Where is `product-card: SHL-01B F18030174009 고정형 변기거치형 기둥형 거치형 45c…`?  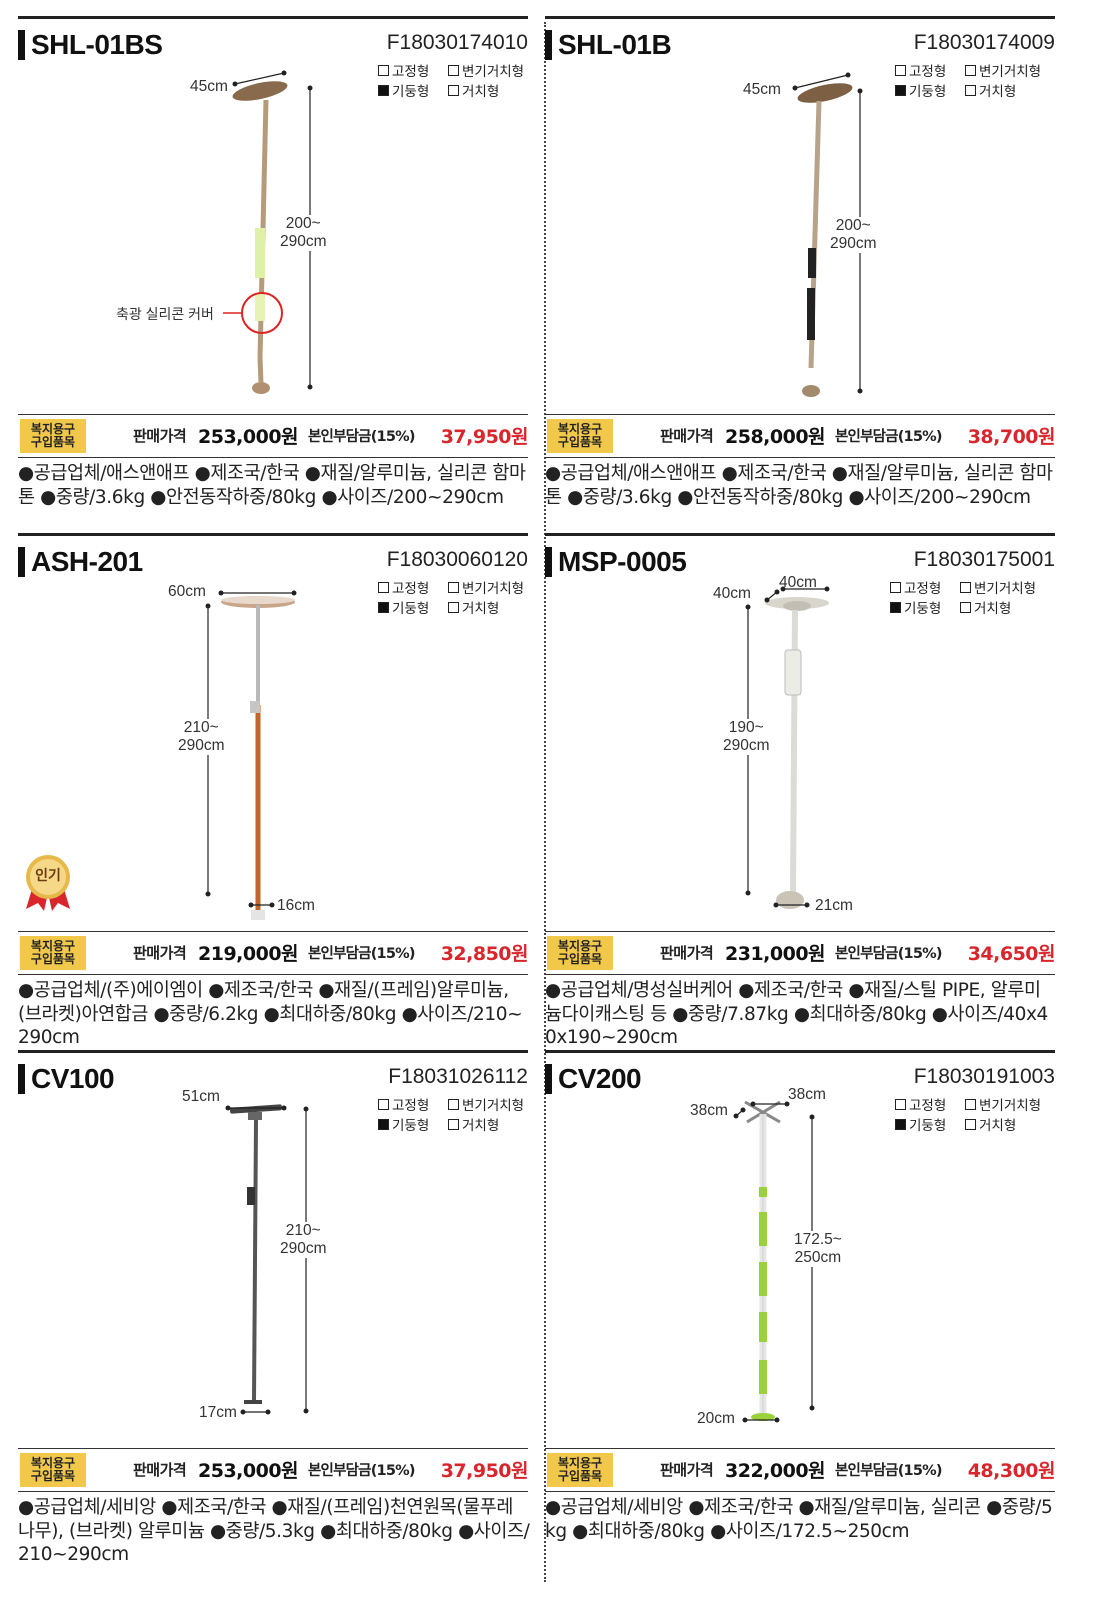
product-card: SHL-01B F18030174009 고정형 변기거치형 기둥형 거치형 45c… is located at coordinates (800, 271).